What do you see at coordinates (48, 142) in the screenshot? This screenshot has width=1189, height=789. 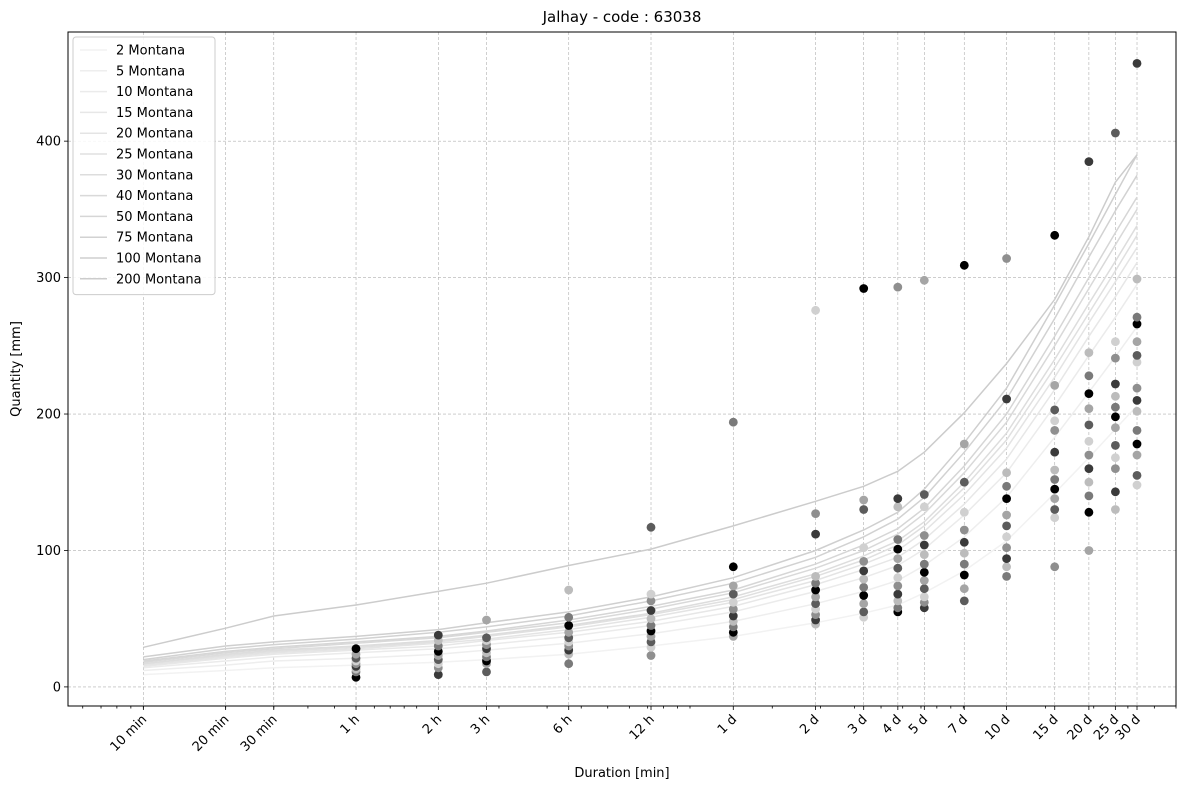 I see `y-tick-label: 400` at bounding box center [48, 142].